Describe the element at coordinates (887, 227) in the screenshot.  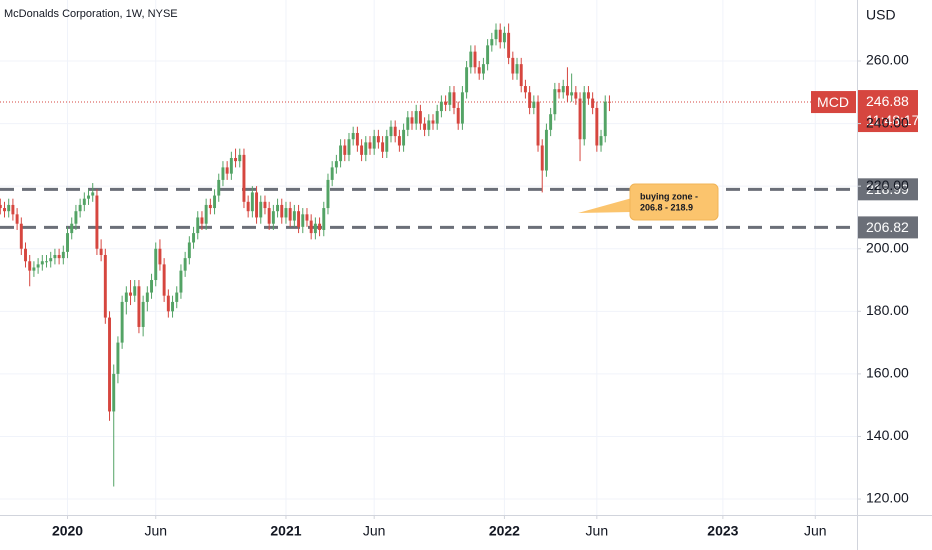
I see `level-tag-label: 206.82` at that location.